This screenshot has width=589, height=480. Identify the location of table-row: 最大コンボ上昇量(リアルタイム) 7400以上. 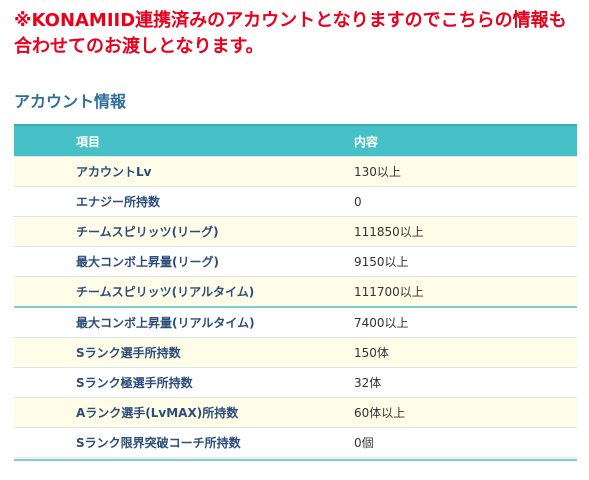
(295, 322).